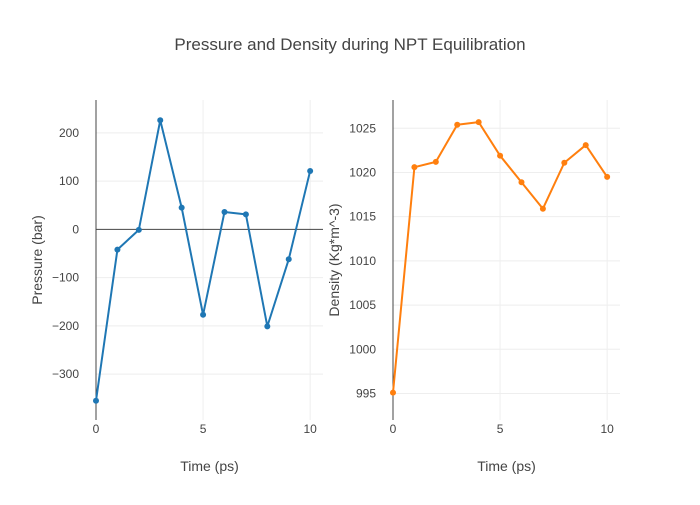  What do you see at coordinates (310, 429) in the screenshot?
I see `pressure-xtick-label: 10` at bounding box center [310, 429].